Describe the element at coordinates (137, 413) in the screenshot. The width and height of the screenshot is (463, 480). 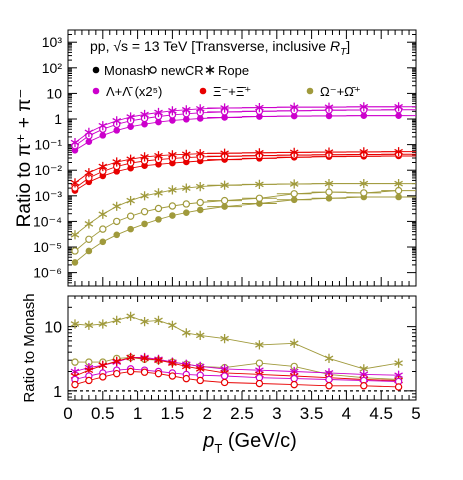
I see `x-tick-label: 1` at that location.